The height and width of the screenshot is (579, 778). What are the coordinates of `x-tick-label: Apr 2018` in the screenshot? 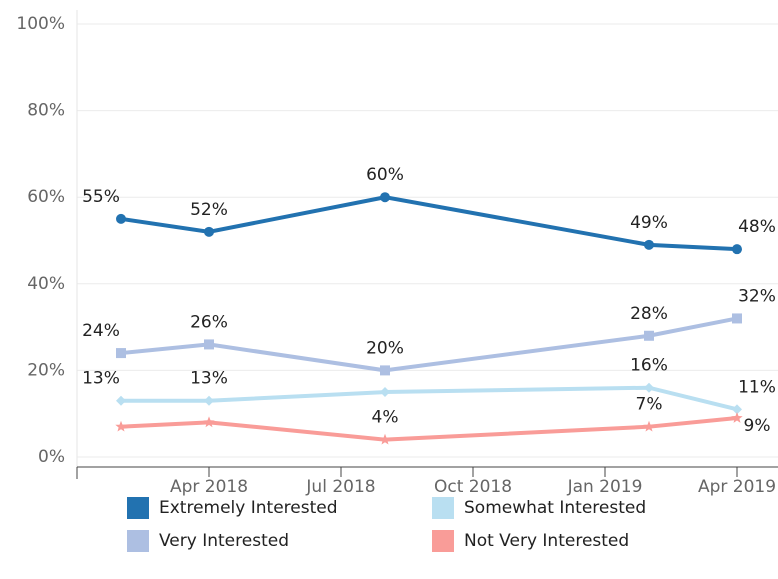 It's located at (209, 487).